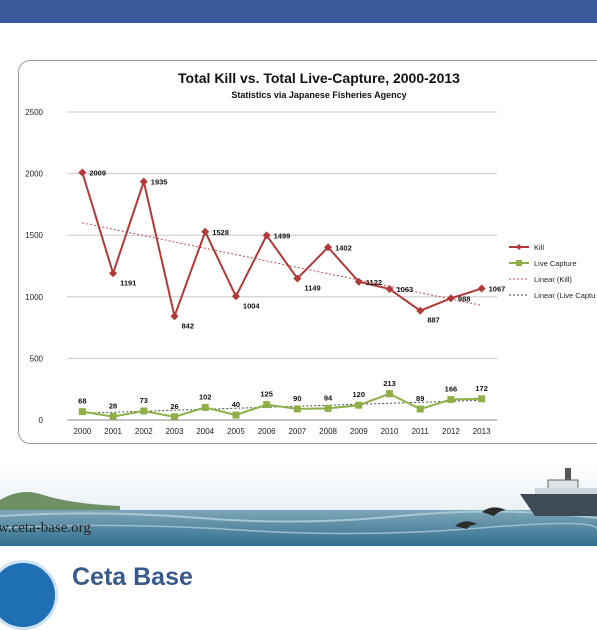 Image resolution: width=597 pixels, height=630 pixels. Describe the element at coordinates (558, 492) in the screenshot. I see `ship-icon` at that location.